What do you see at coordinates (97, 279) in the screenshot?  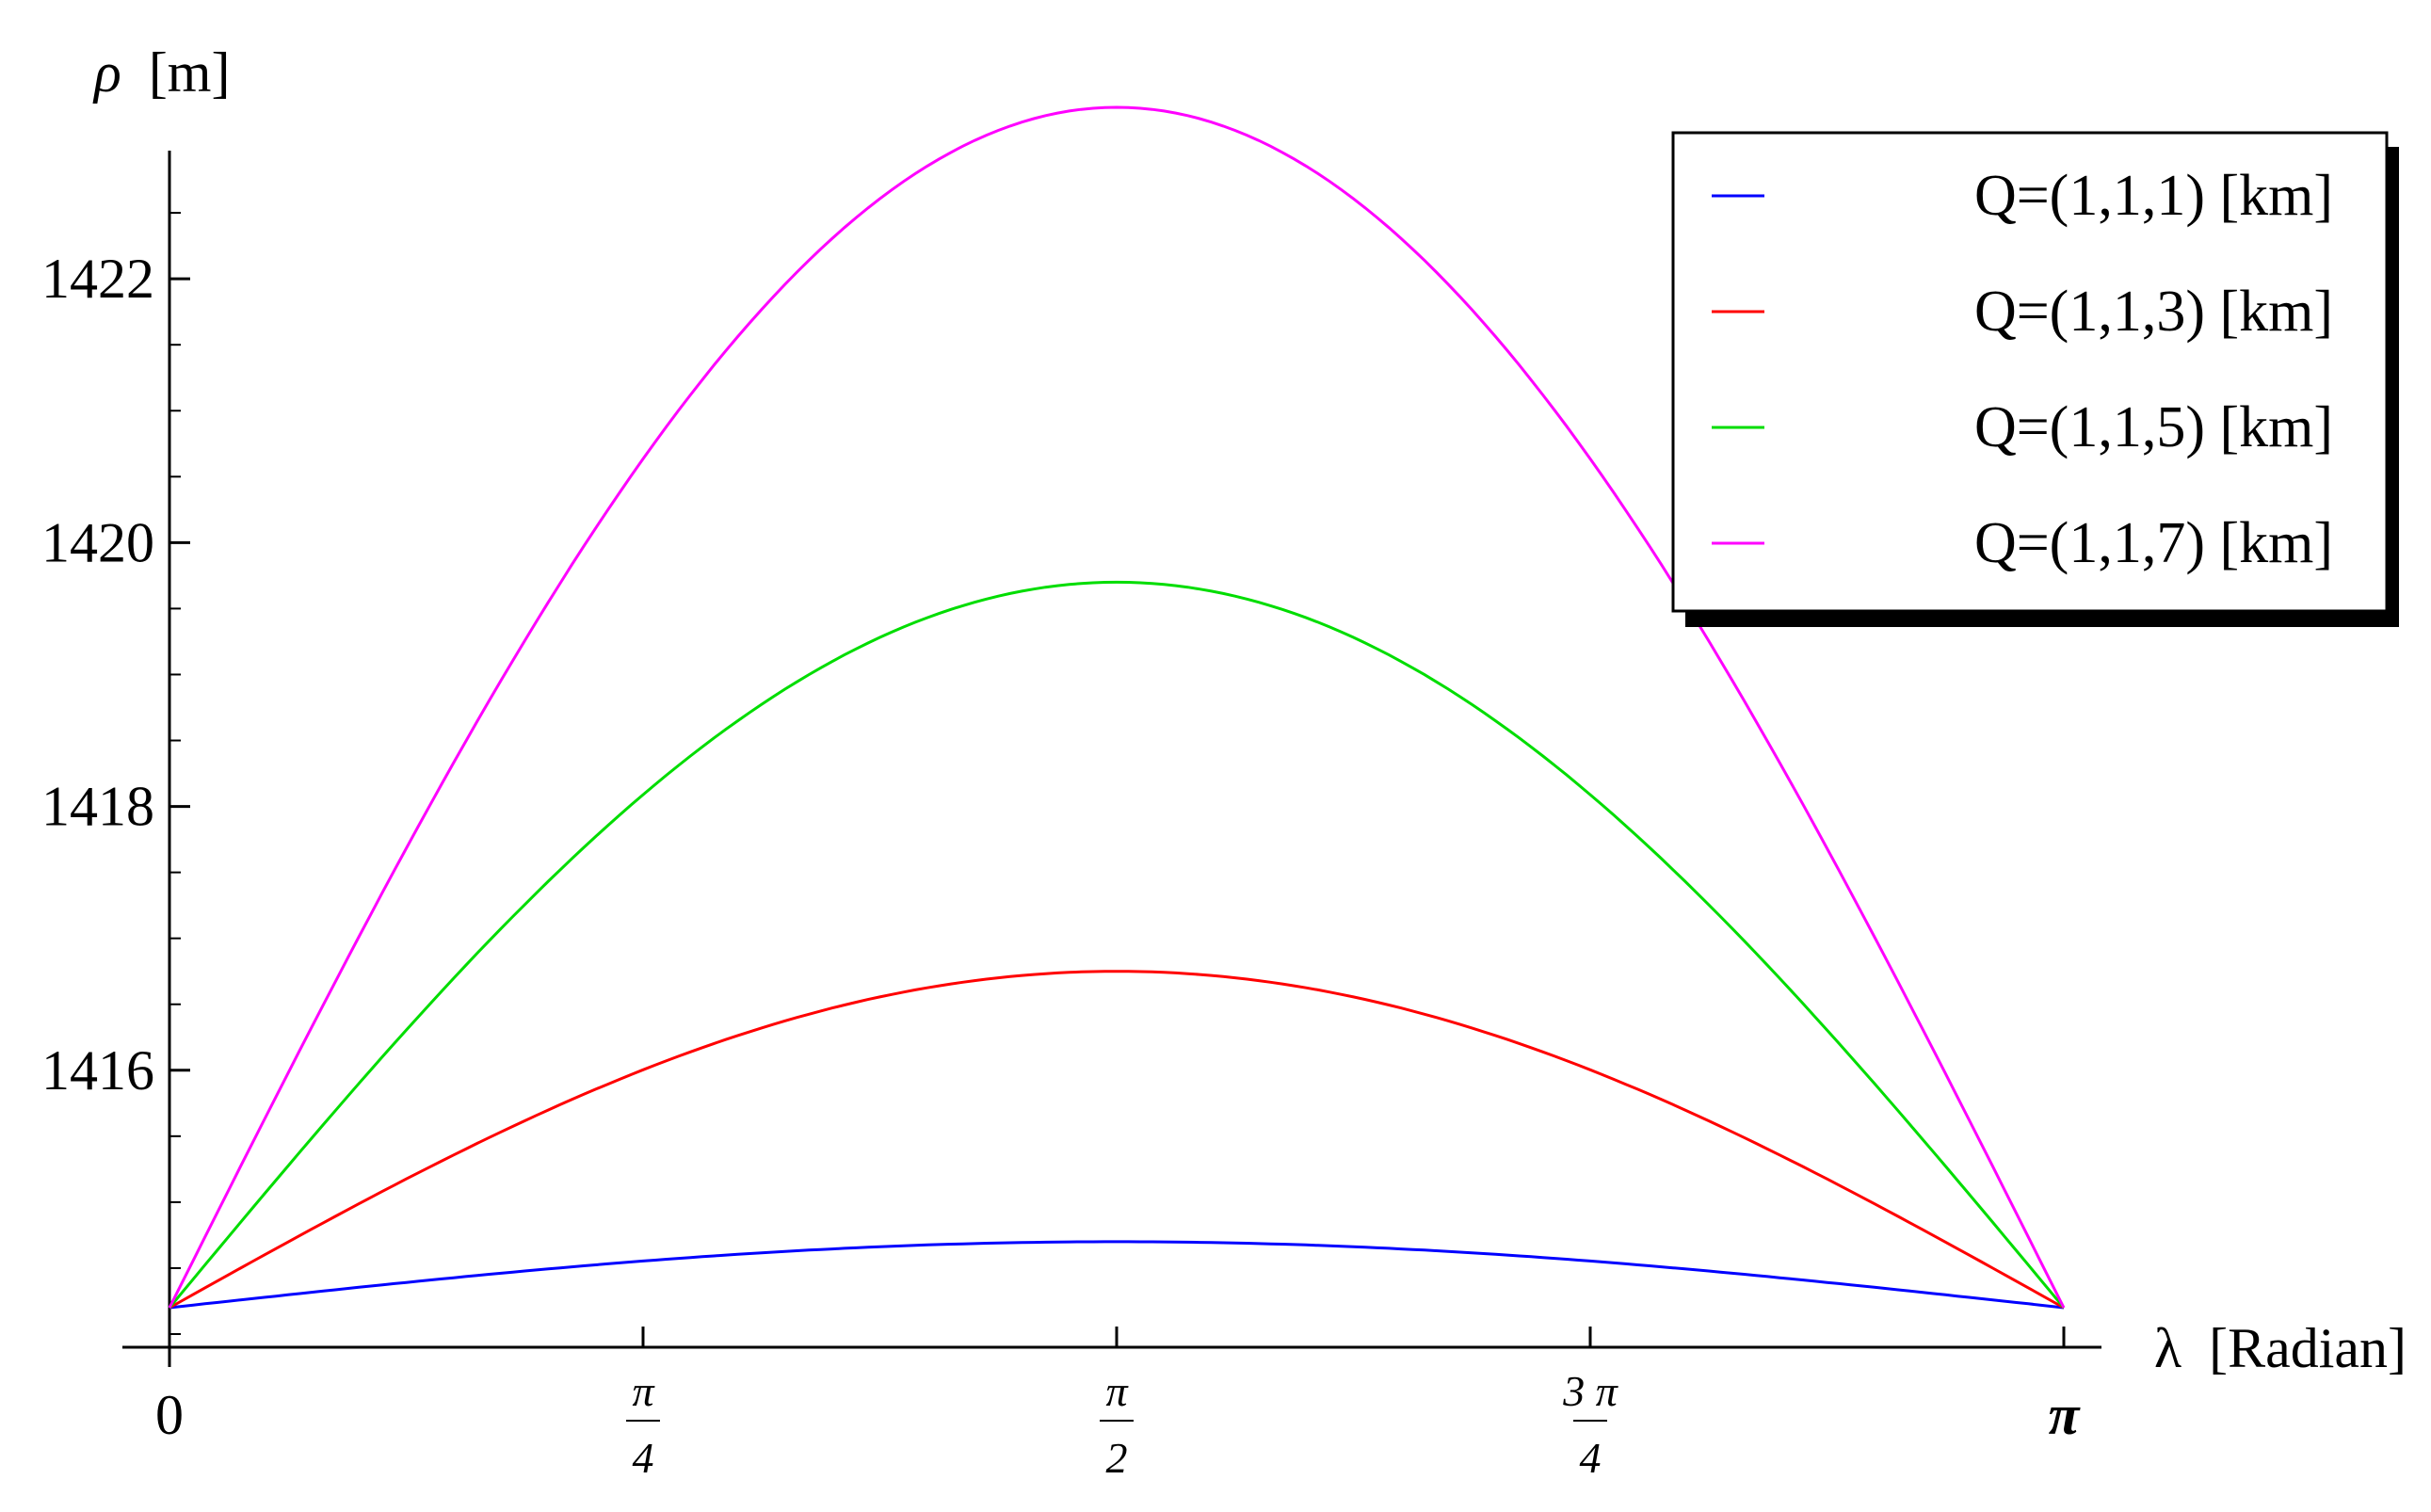 I see `y-tick-label: 1422` at bounding box center [97, 279].